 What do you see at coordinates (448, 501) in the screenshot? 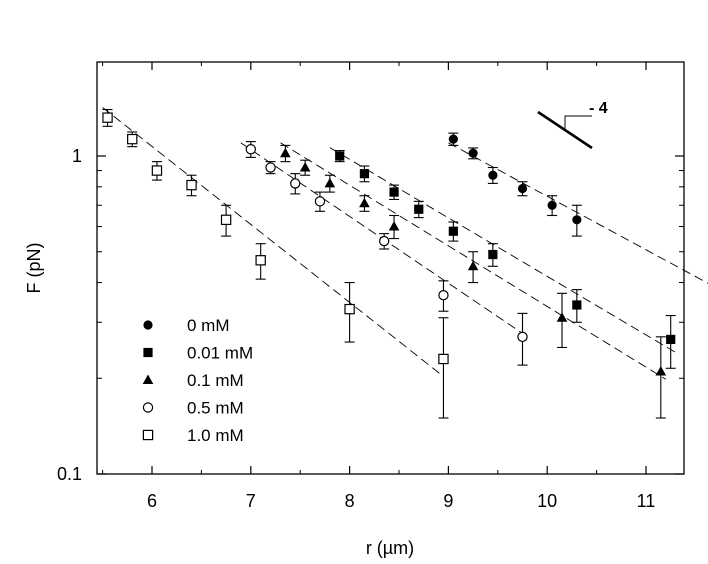
I see `x-tick-label: 9` at bounding box center [448, 501].